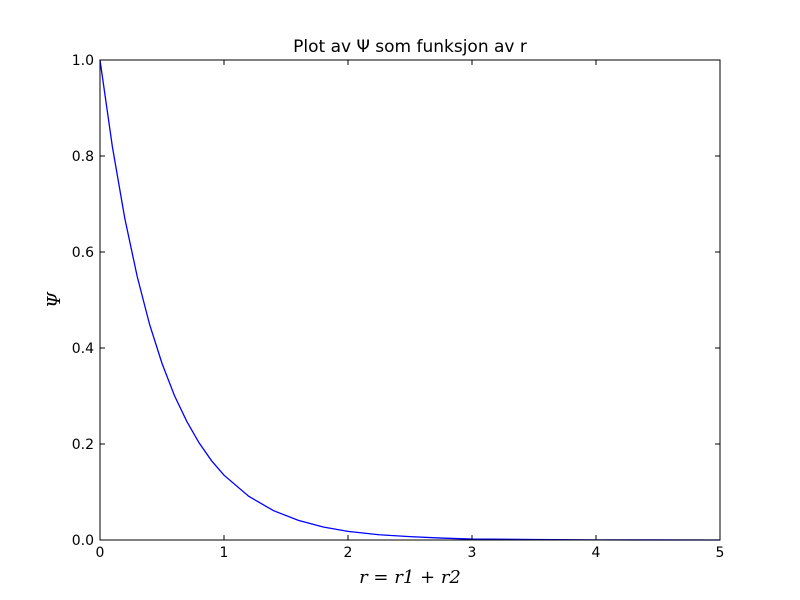  What do you see at coordinates (472, 553) in the screenshot?
I see `x-tick-label: 3` at bounding box center [472, 553].